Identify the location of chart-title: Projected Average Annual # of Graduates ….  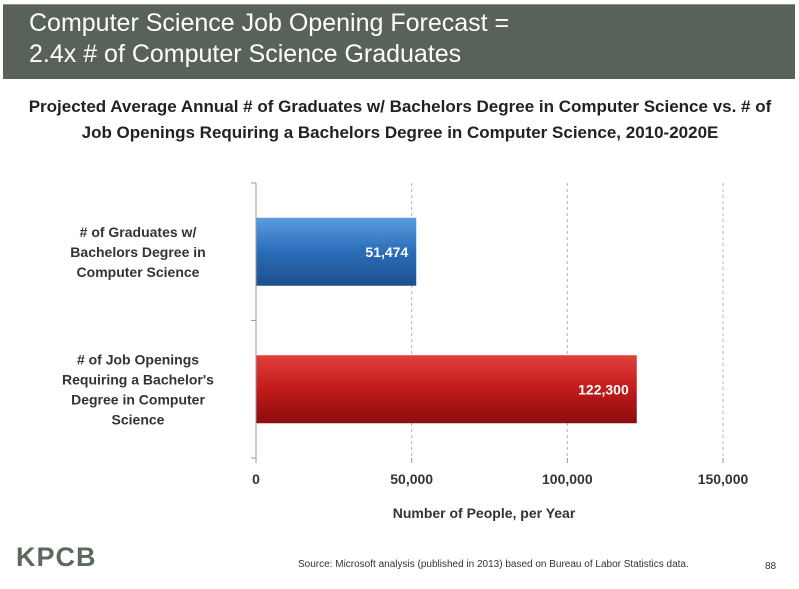
(400, 119).